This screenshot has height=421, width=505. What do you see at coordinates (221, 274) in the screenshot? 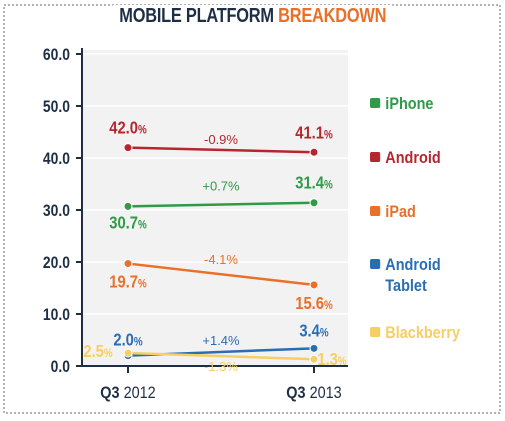
I see `series-line-ipad` at bounding box center [221, 274].